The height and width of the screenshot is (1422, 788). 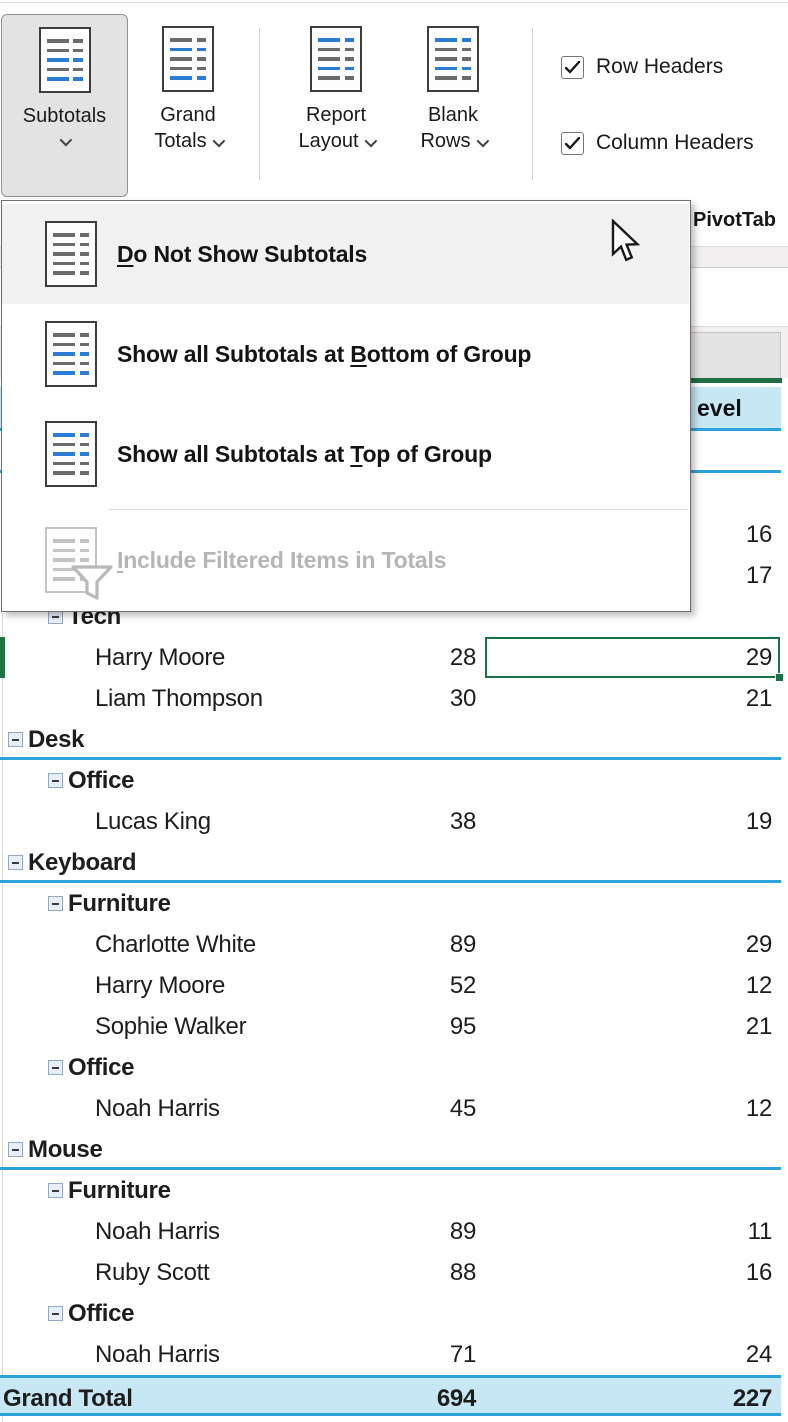 What do you see at coordinates (462, 1354) in the screenshot?
I see `cell-value: 71` at bounding box center [462, 1354].